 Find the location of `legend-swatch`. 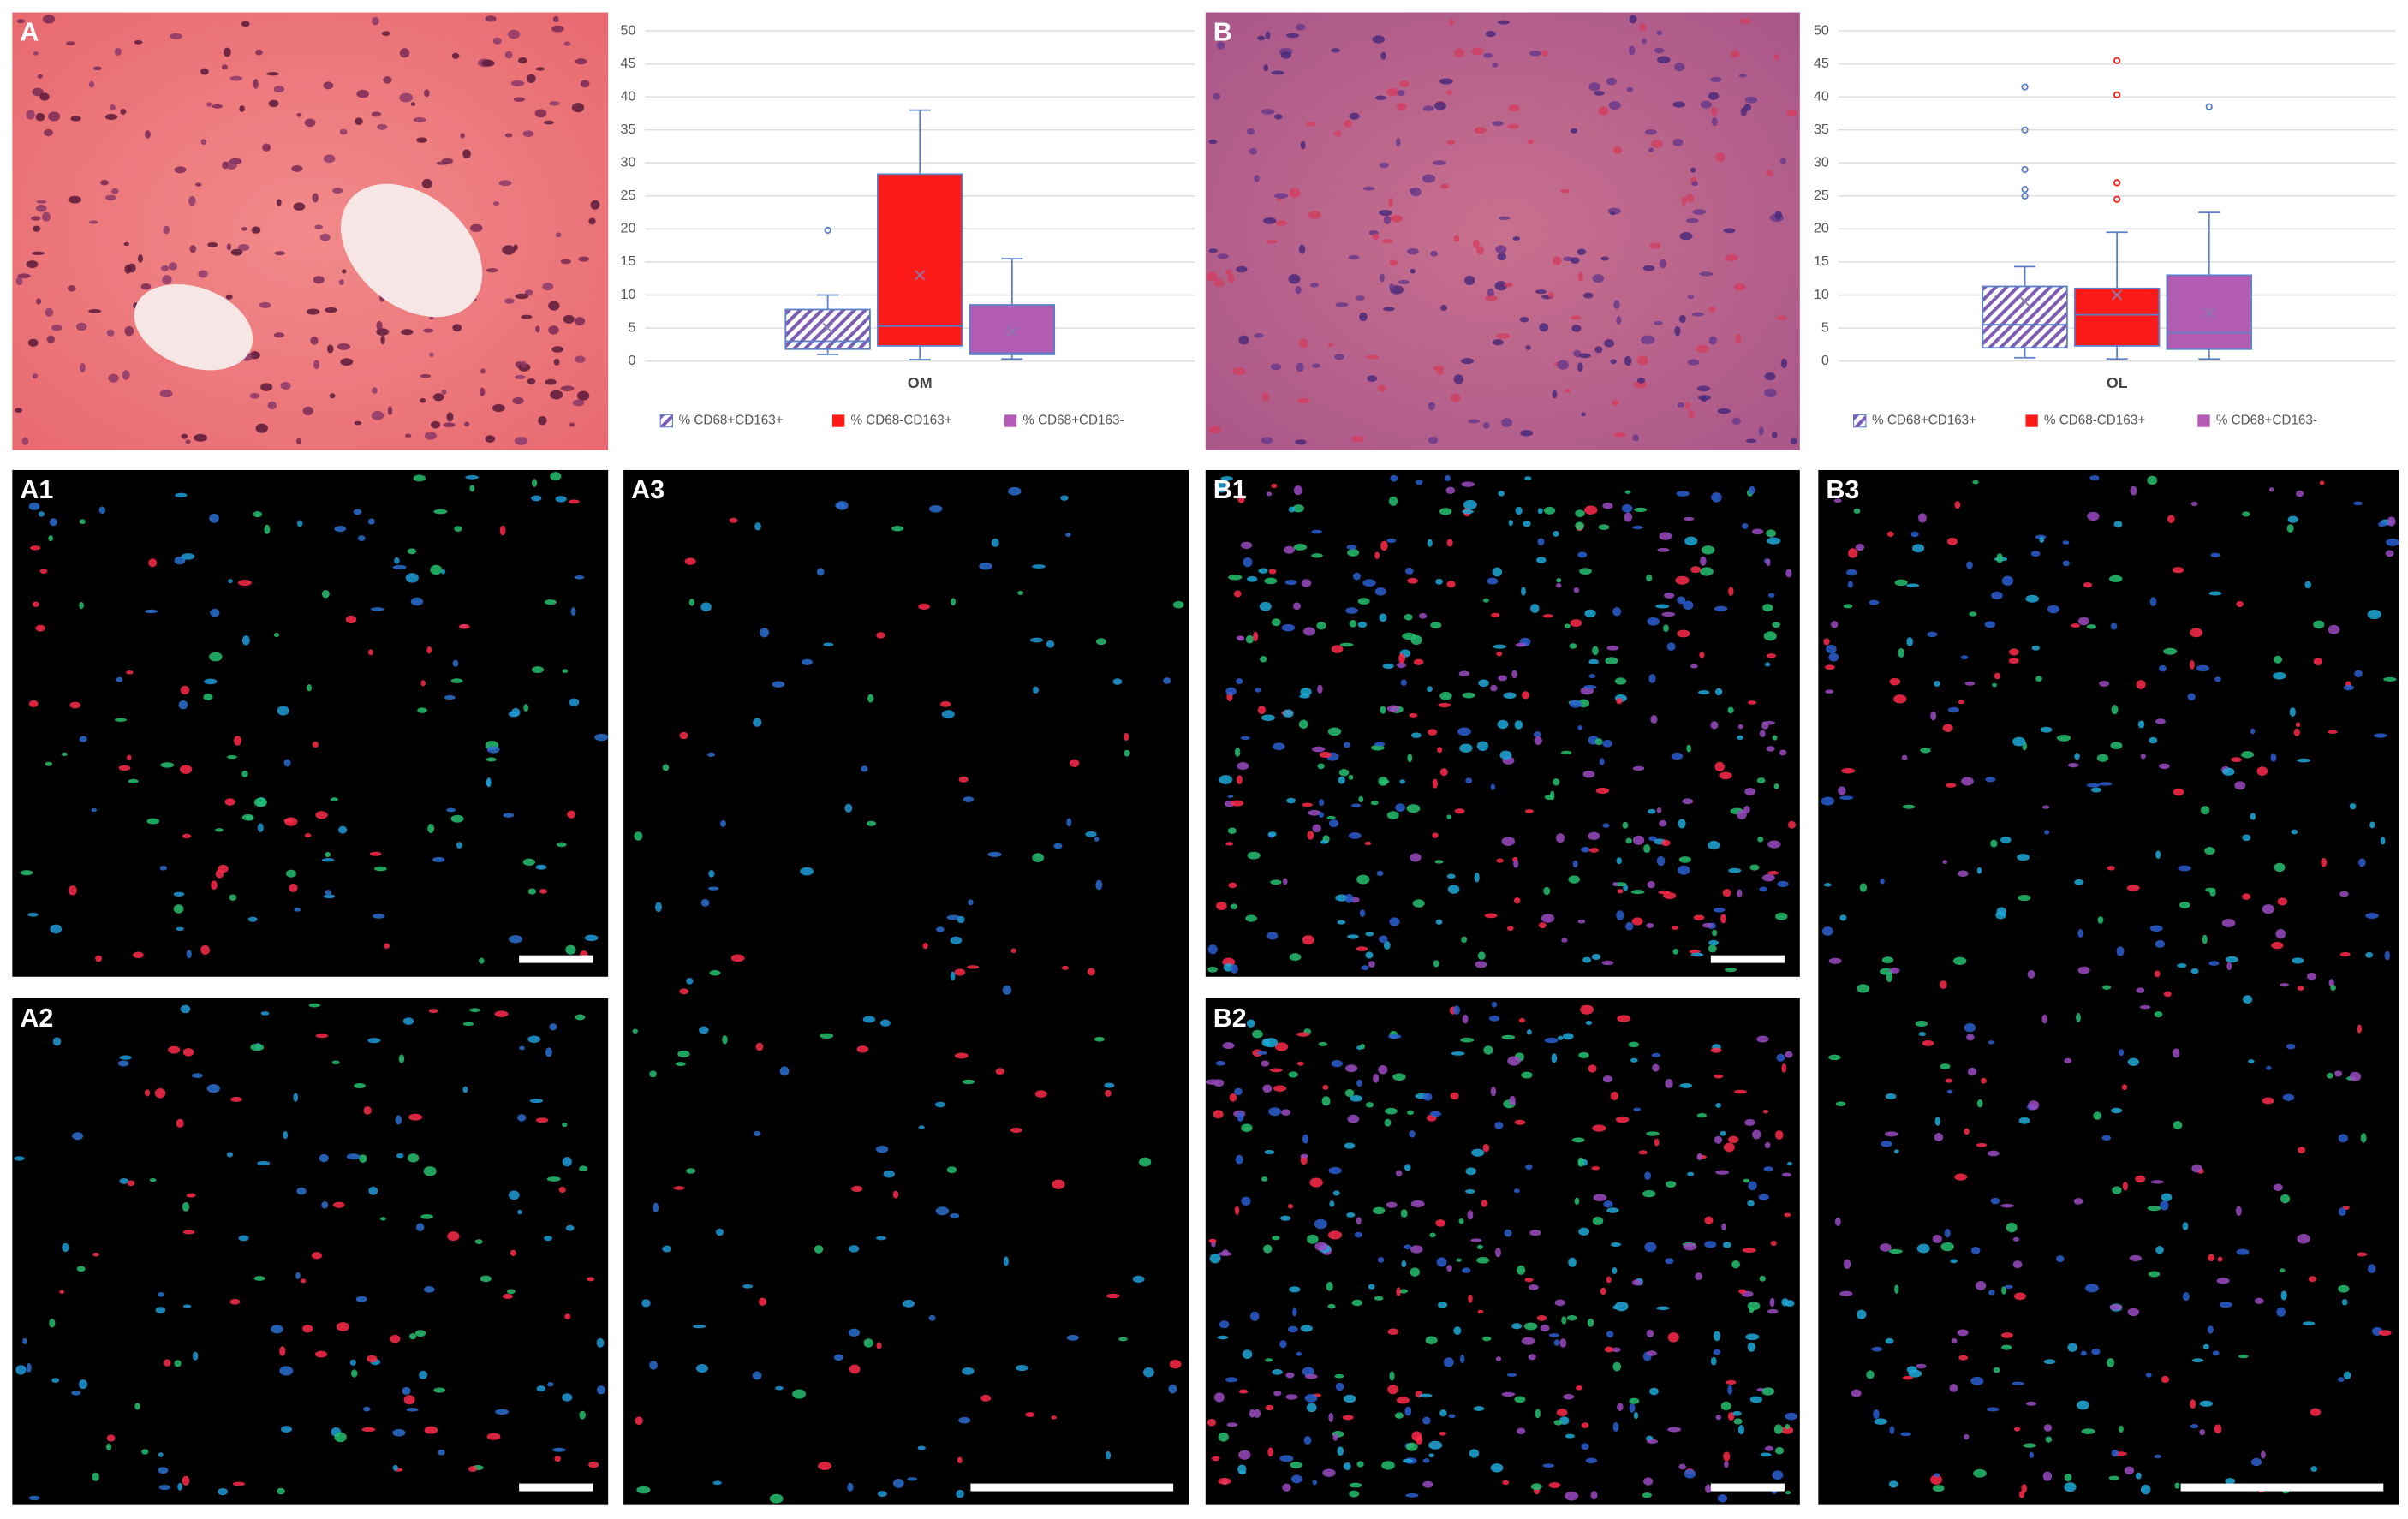

legend-swatch is located at coordinates (2032, 421).